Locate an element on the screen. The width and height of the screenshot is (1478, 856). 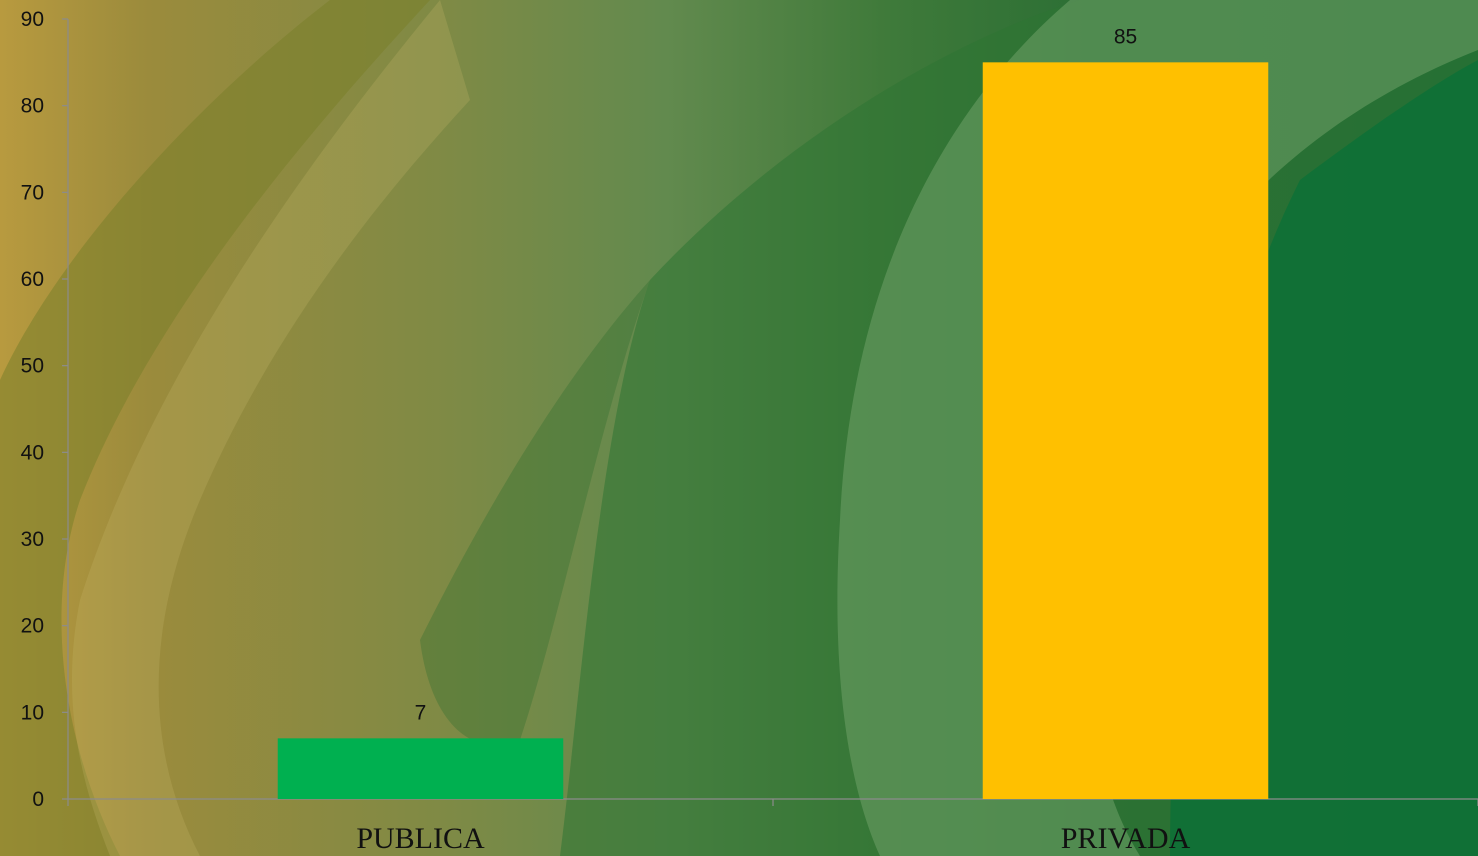
y-tick-label: 70 is located at coordinates (32, 192).